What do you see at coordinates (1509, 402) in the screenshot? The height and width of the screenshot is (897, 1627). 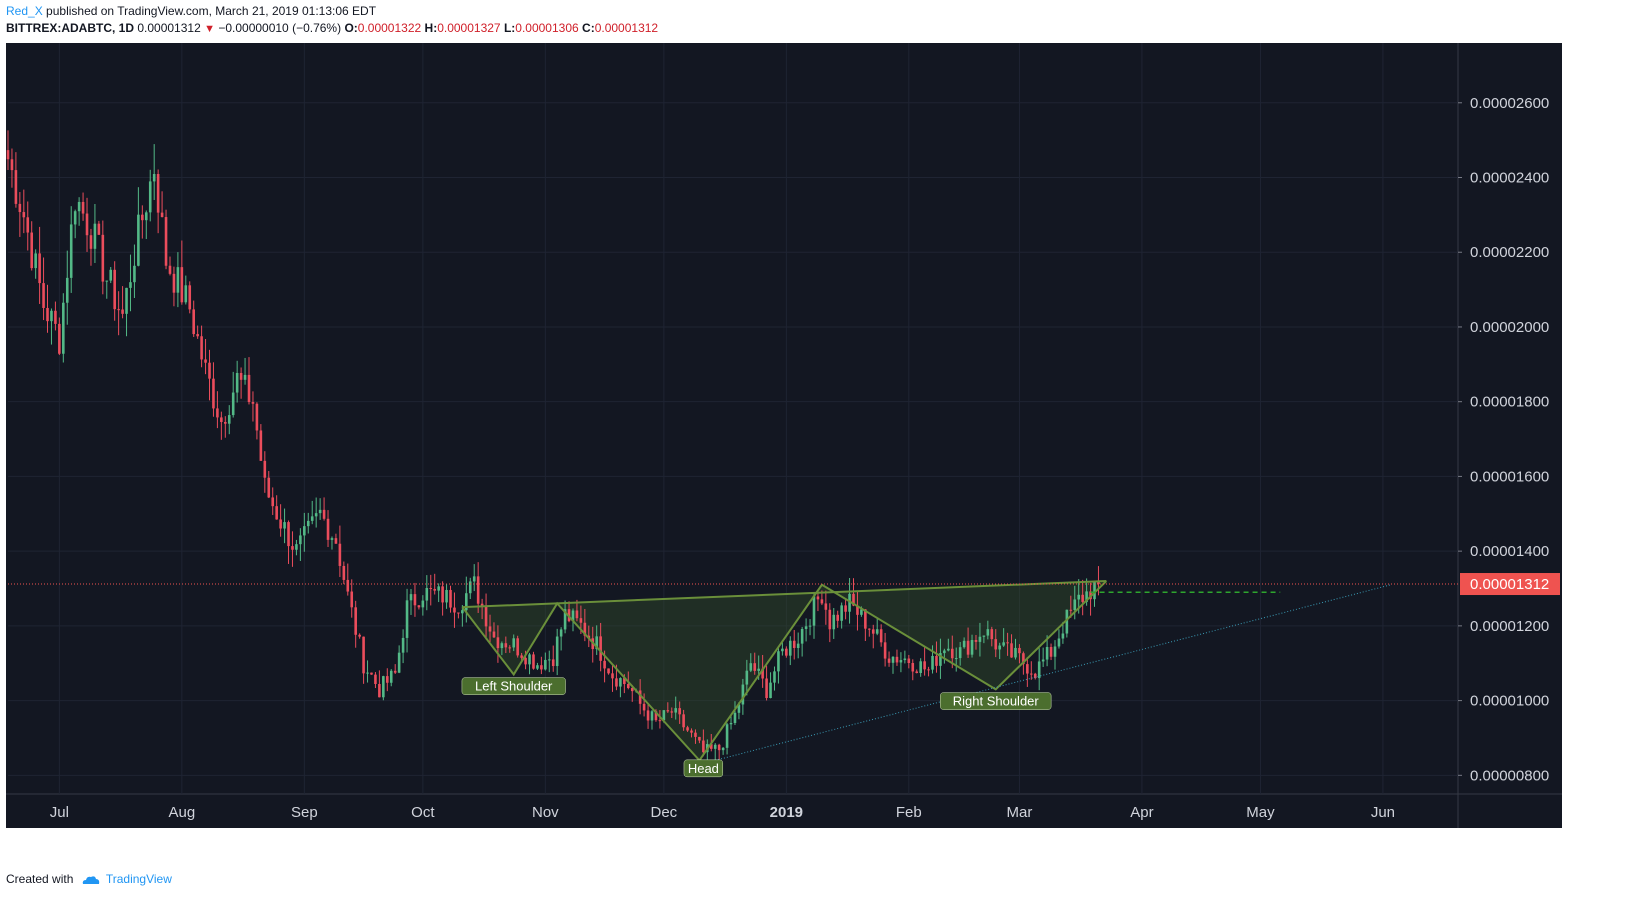 I see `y-tick-label: 0.00001800` at bounding box center [1509, 402].